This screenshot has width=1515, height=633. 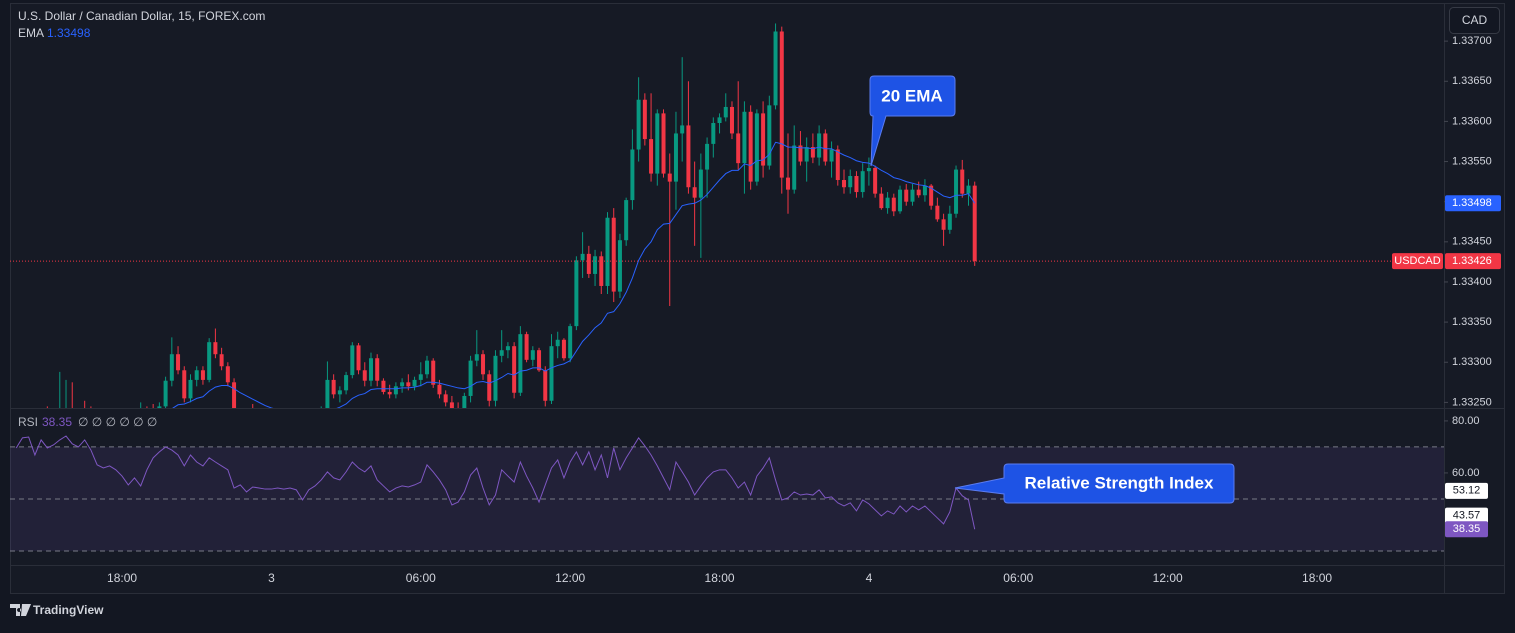 I want to click on x-tick-label: 18:00, so click(x=1317, y=578).